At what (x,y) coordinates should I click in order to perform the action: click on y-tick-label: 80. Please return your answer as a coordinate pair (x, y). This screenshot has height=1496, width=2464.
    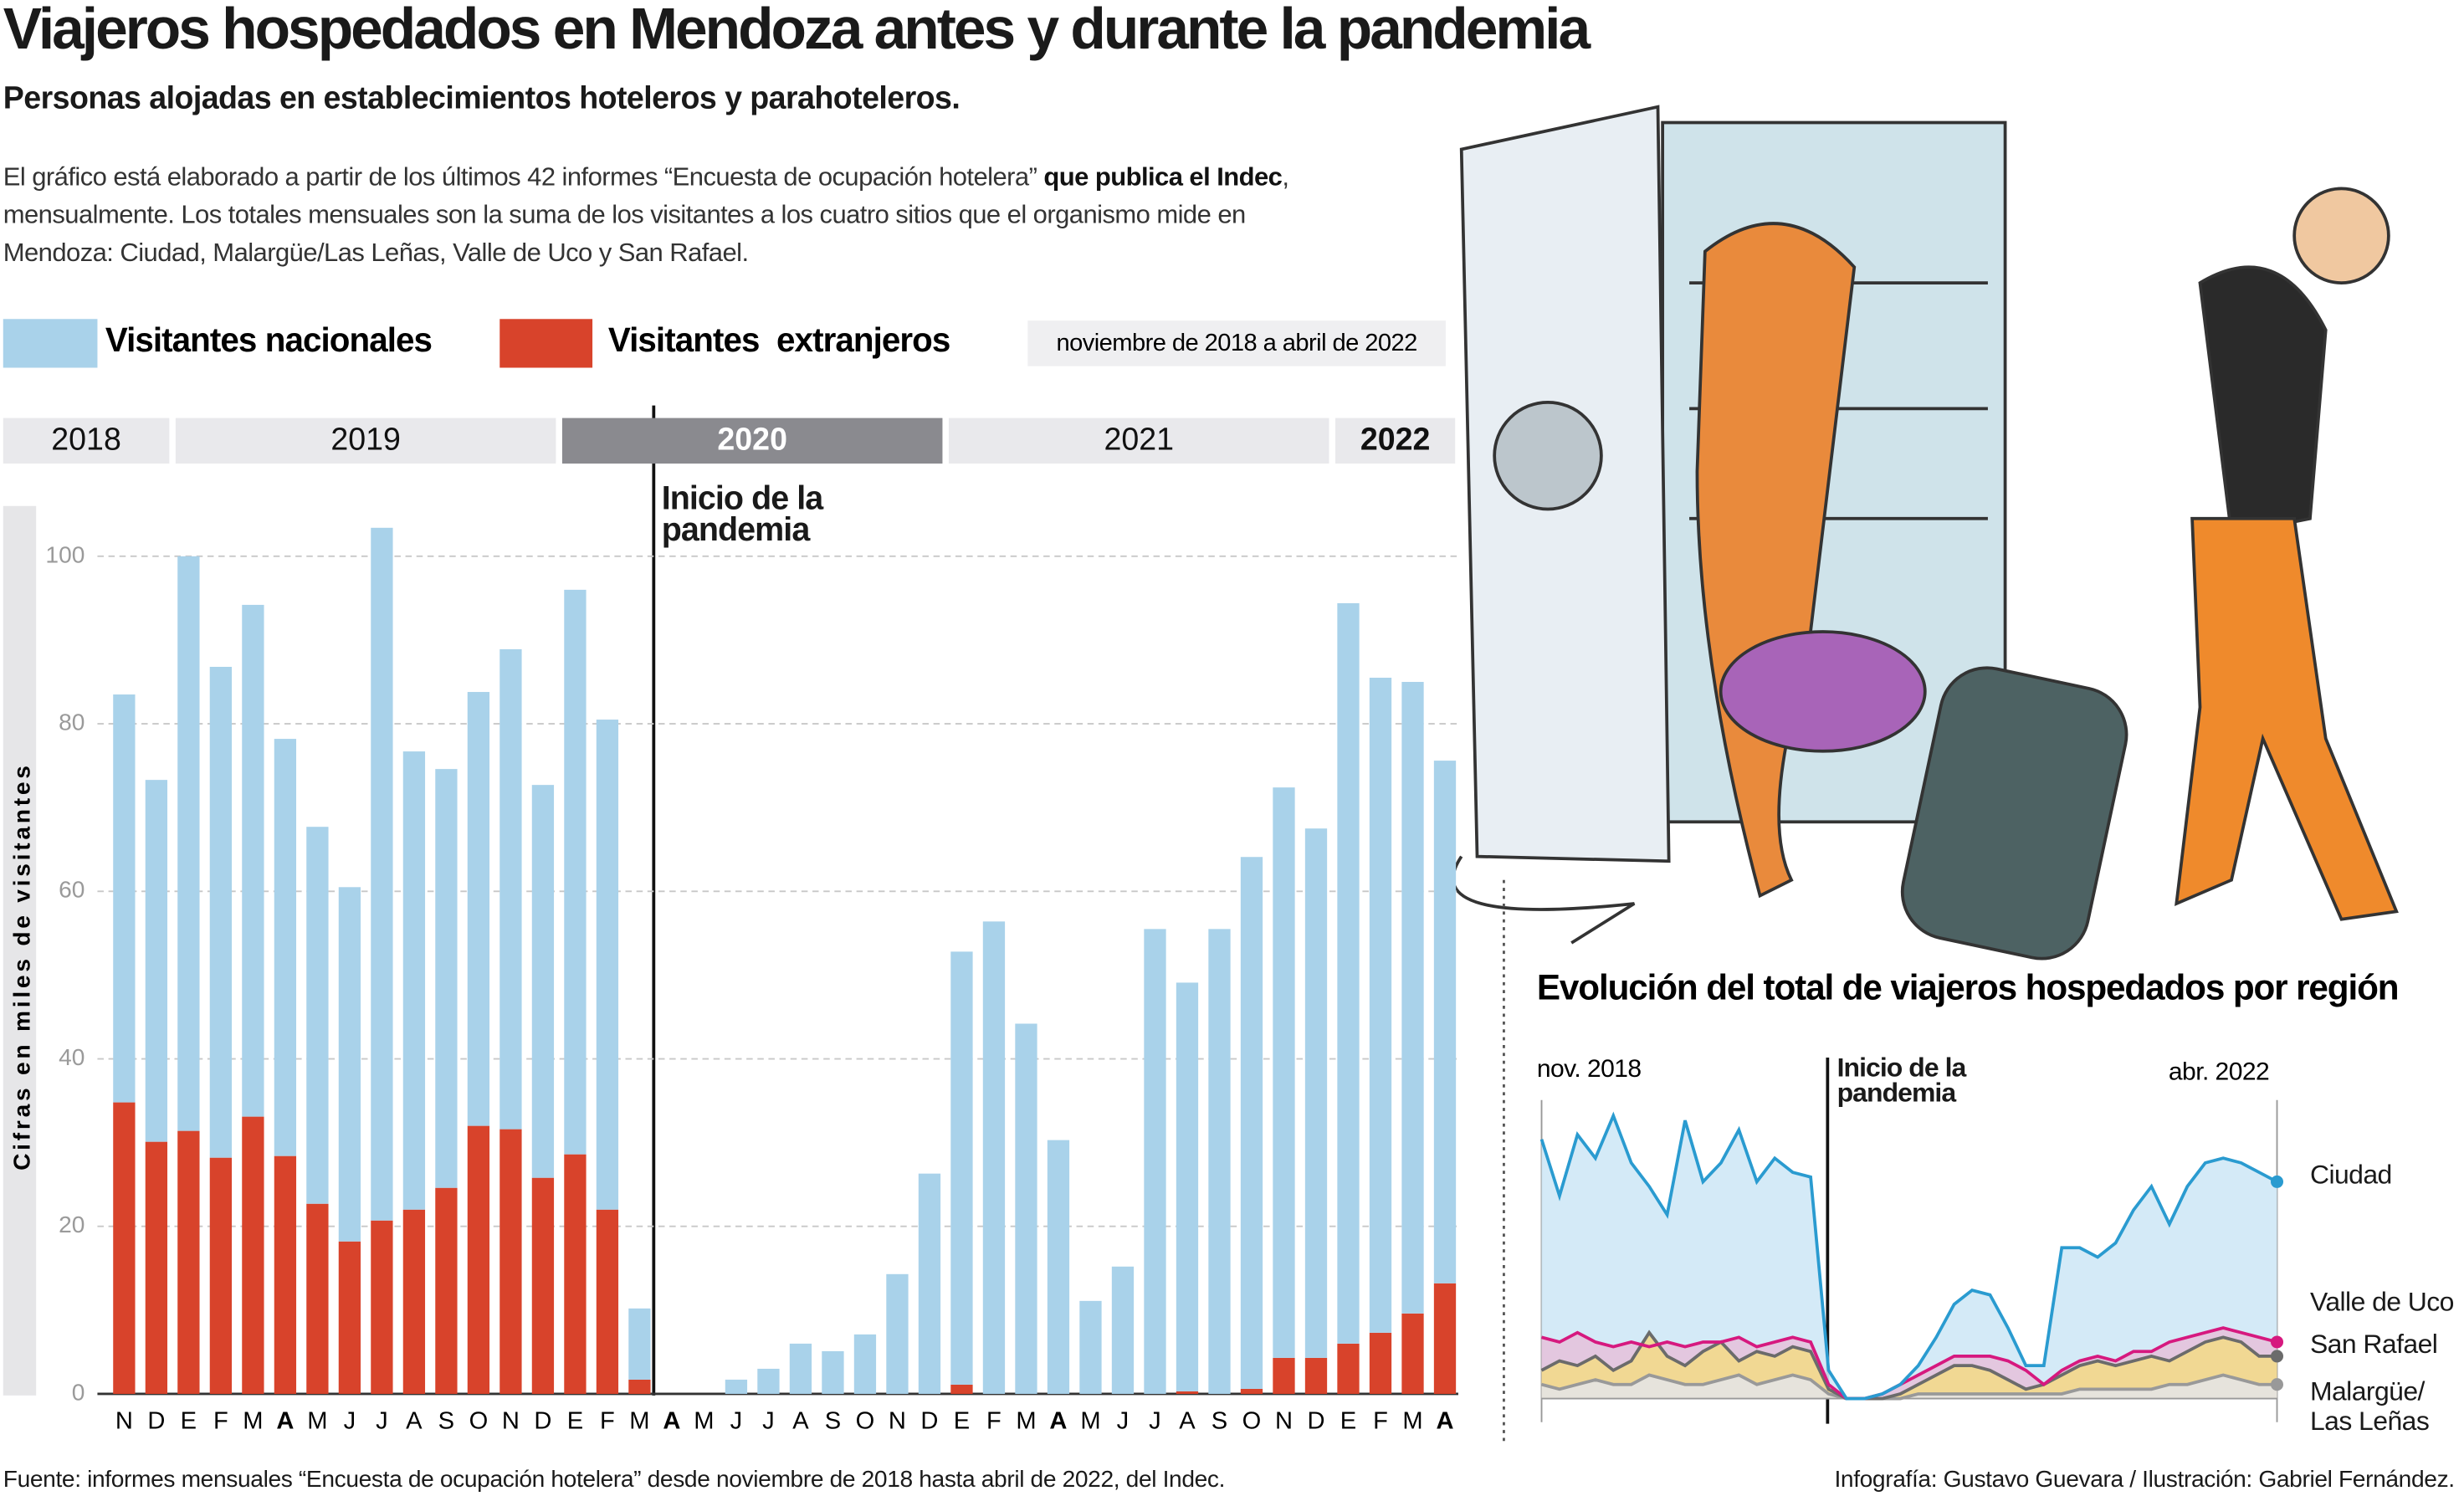
    Looking at the image, I should click on (72, 722).